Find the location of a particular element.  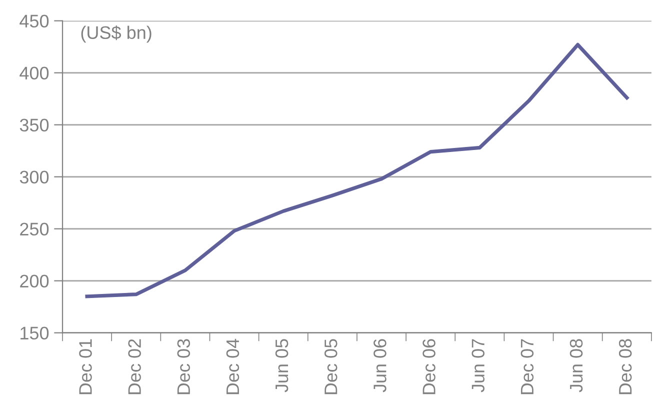

x-tick-label: Dec 05 is located at coordinates (331, 366).